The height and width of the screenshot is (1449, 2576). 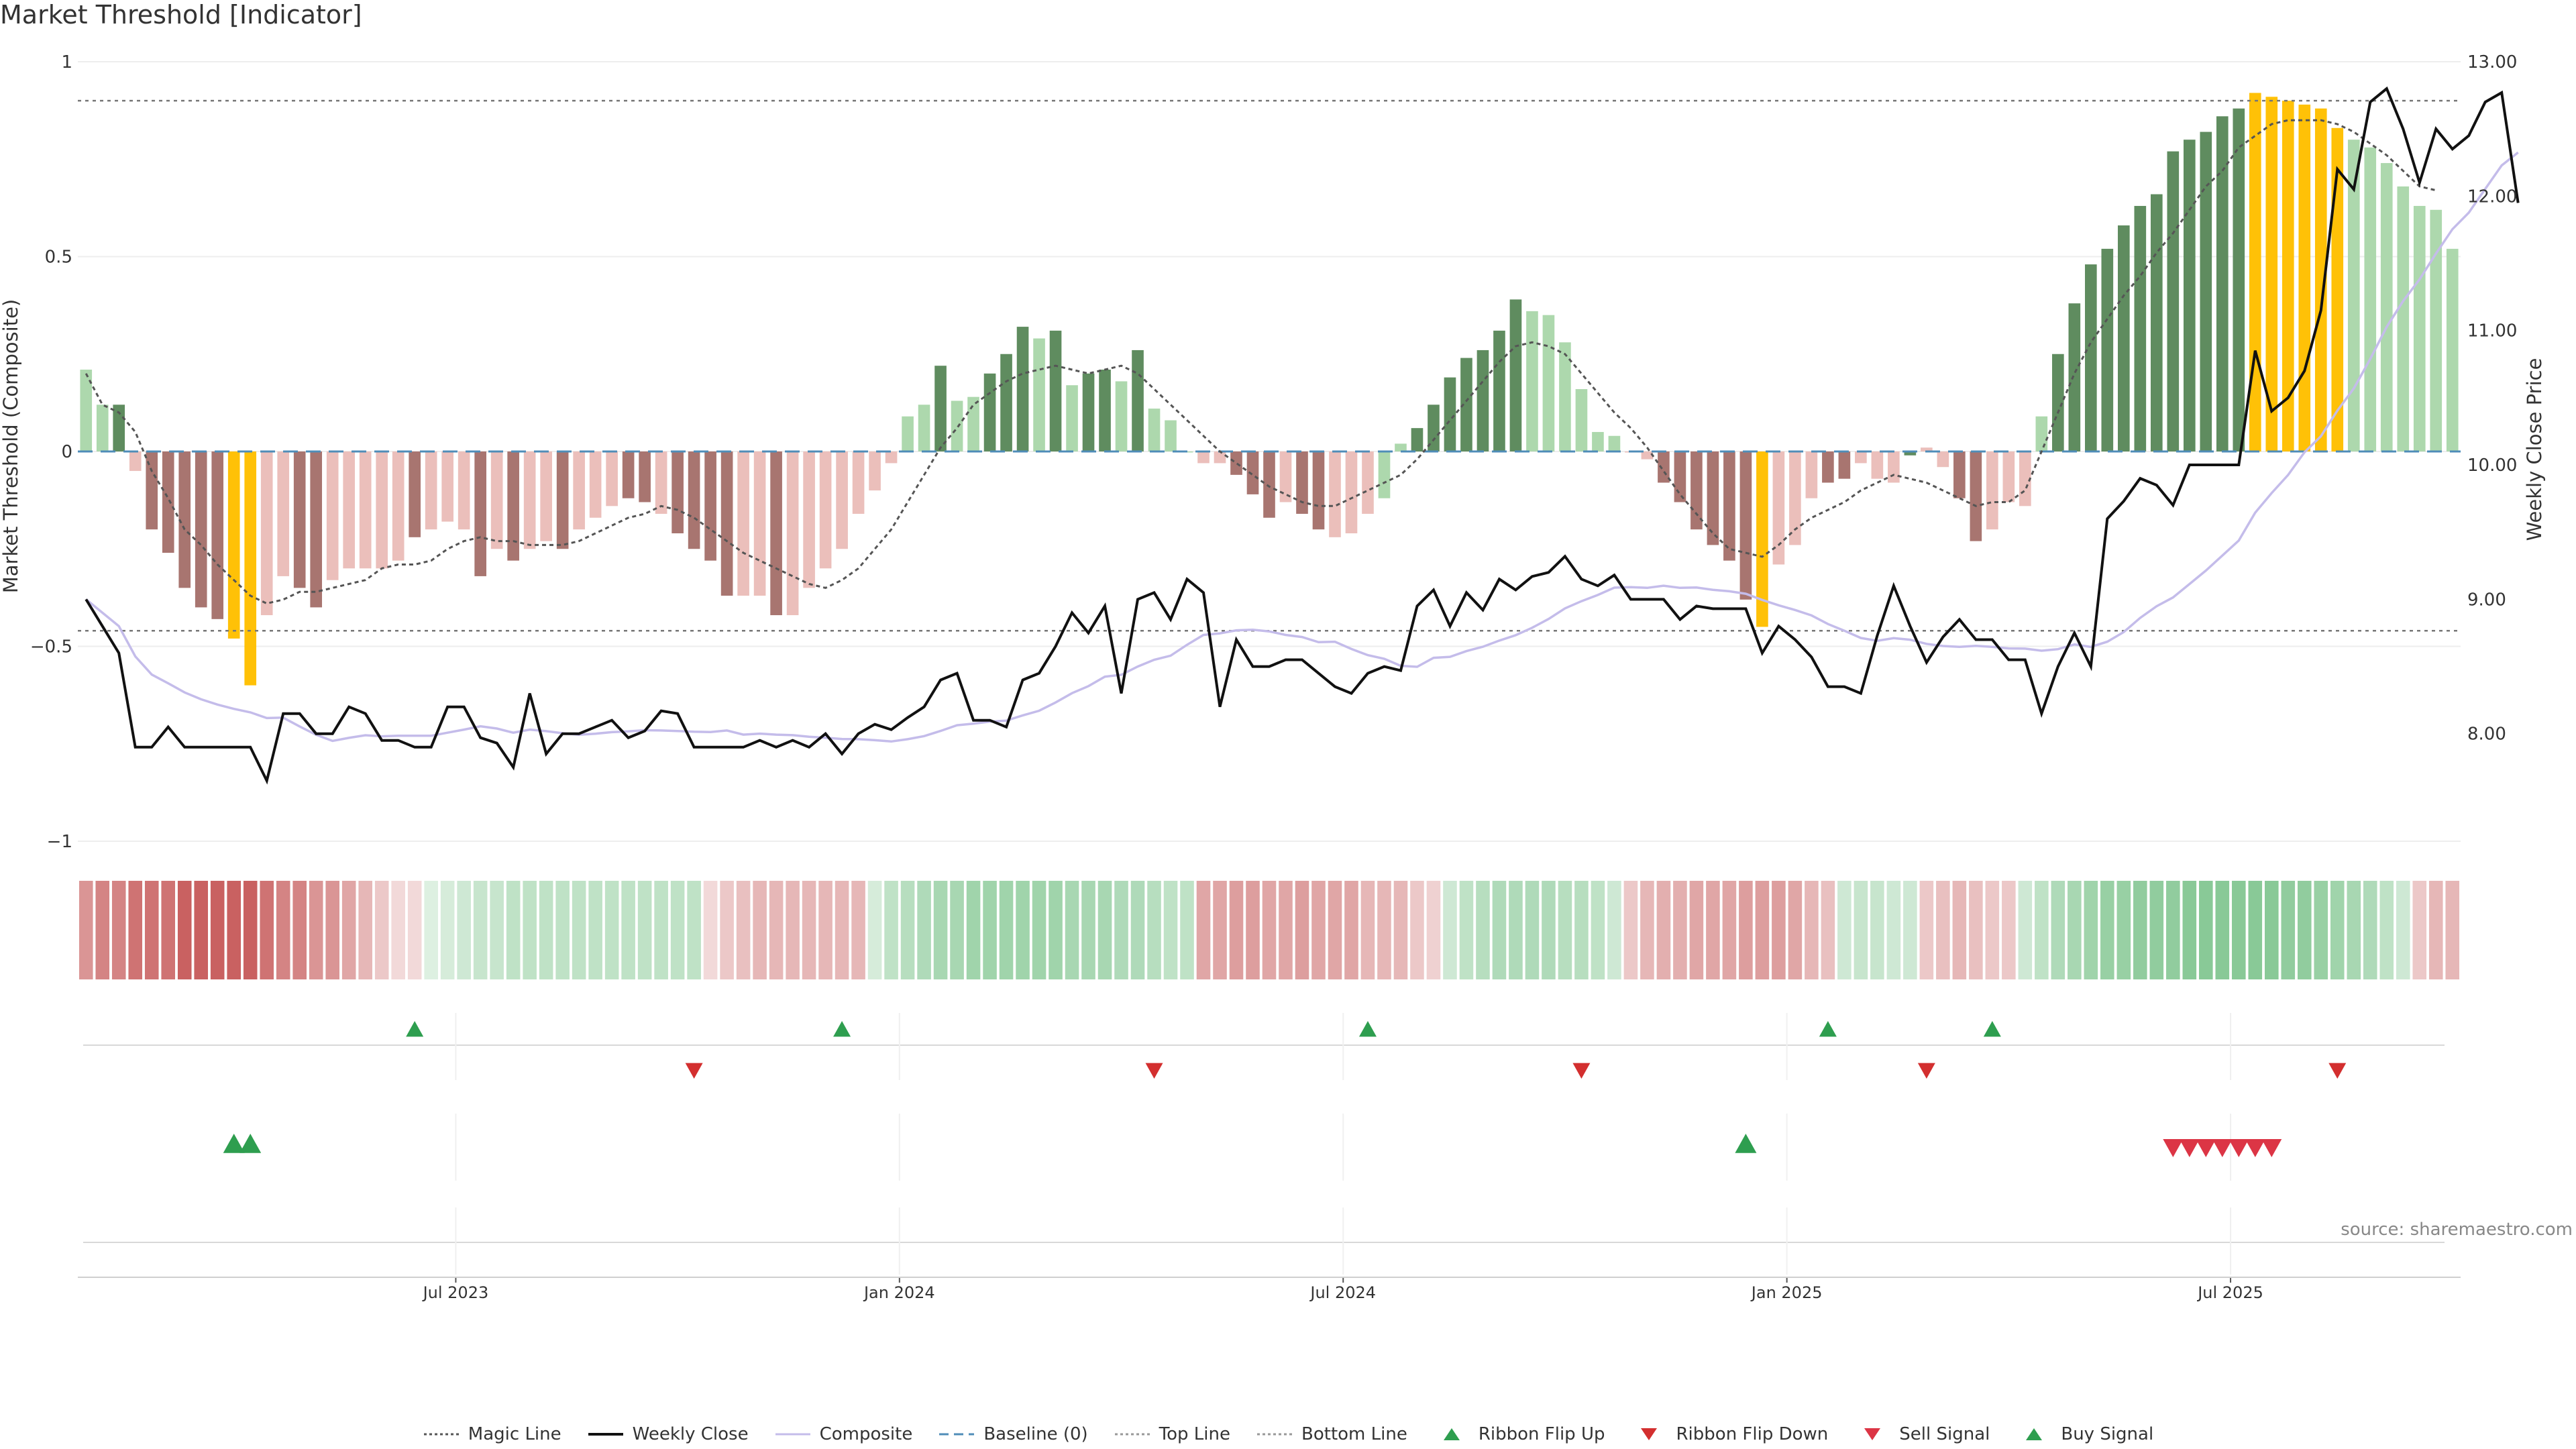 I want to click on legend-label: Magic Line, so click(x=514, y=1434).